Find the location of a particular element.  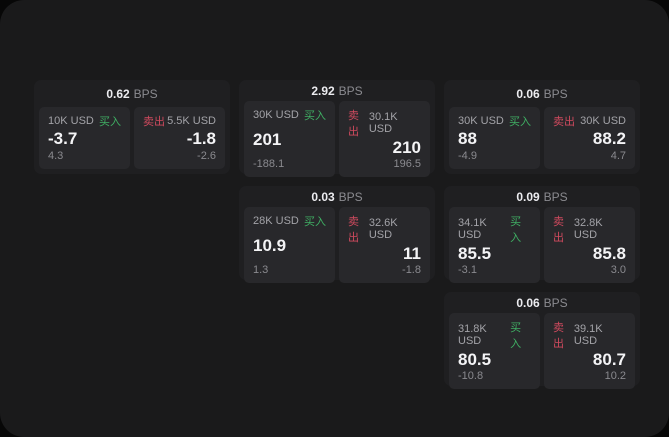

sell-quote-panel: 卖出 30.1K USD 210 196.5 is located at coordinates (384, 139).